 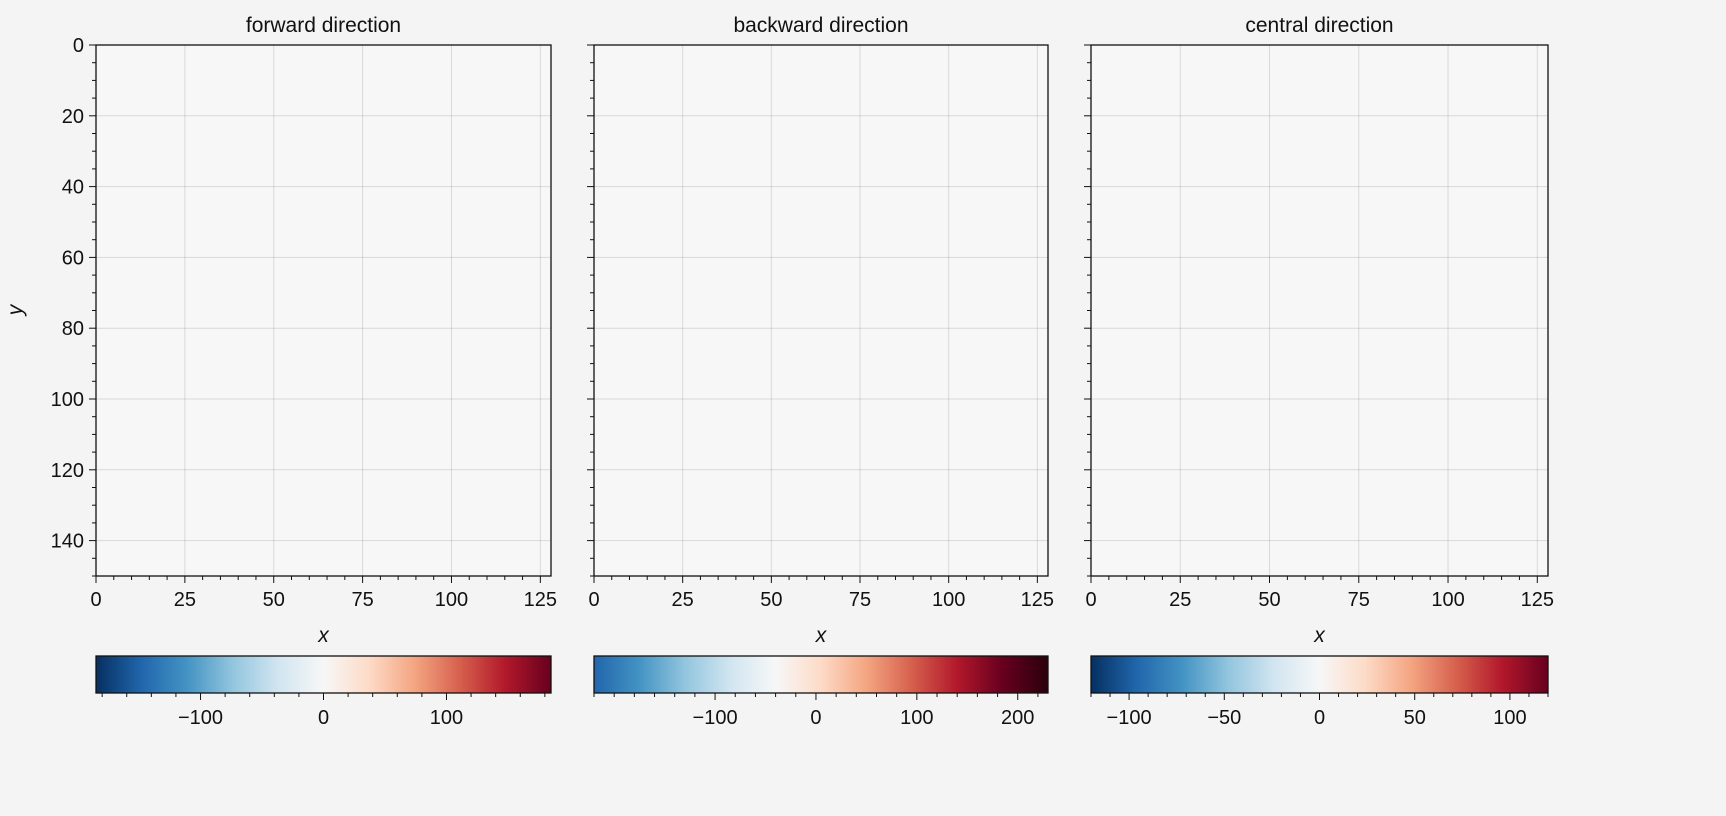 What do you see at coordinates (78, 46) in the screenshot?
I see `y-tick-label: 0` at bounding box center [78, 46].